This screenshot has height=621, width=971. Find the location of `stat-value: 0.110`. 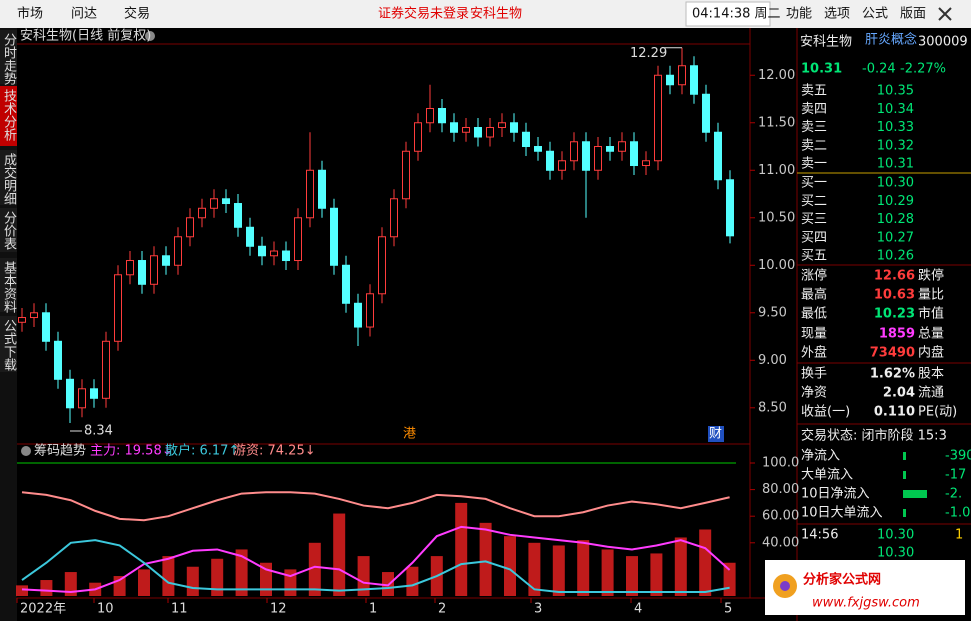

stat-value: 0.110 is located at coordinates (894, 412).